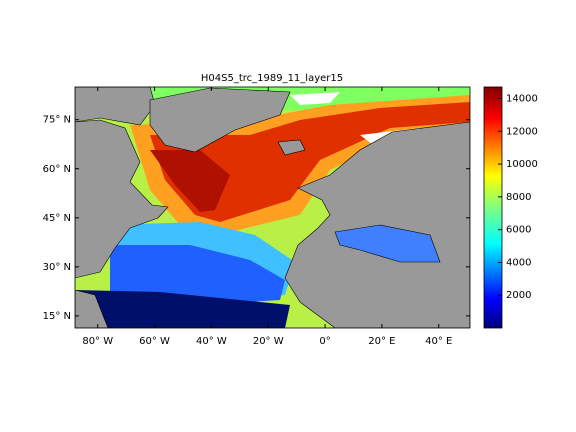 Image resolution: width=576 pixels, height=432 pixels. What do you see at coordinates (518, 295) in the screenshot?
I see `colorbar-tick-label: 2000` at bounding box center [518, 295].